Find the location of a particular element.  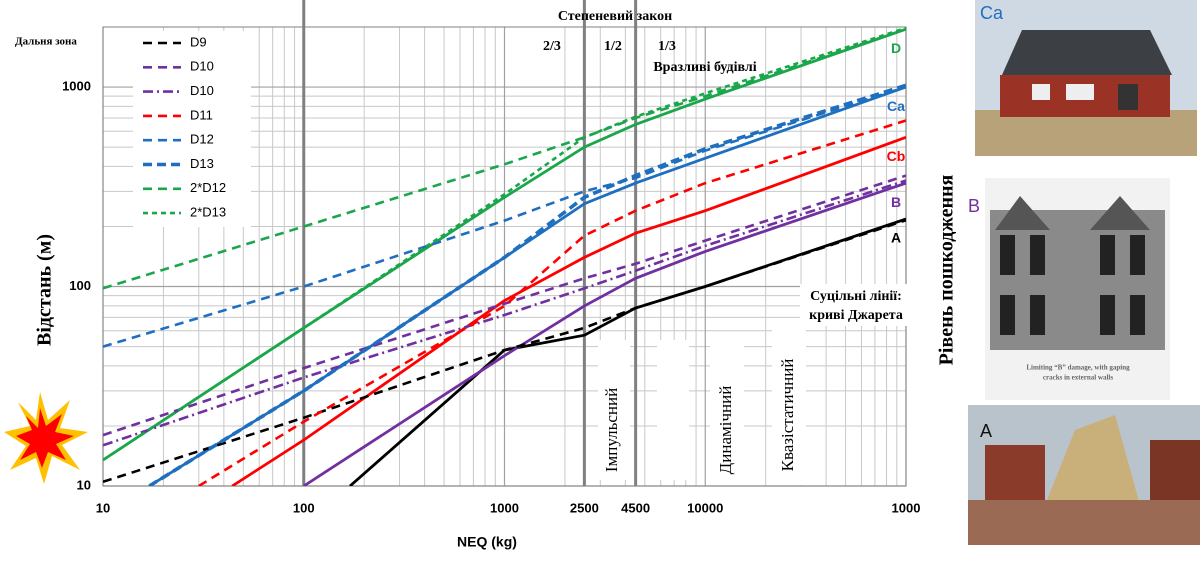

annotation: Суцільні лінії: is located at coordinates (856, 296).